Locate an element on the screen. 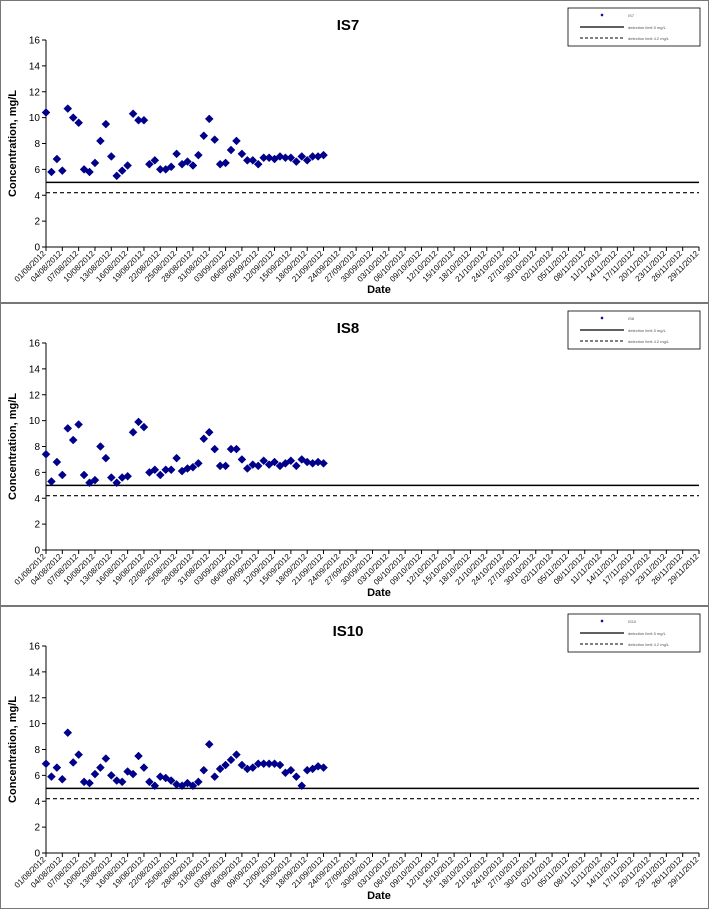 The image size is (709, 909). y-tick-label: 10 is located at coordinates (35, 724).